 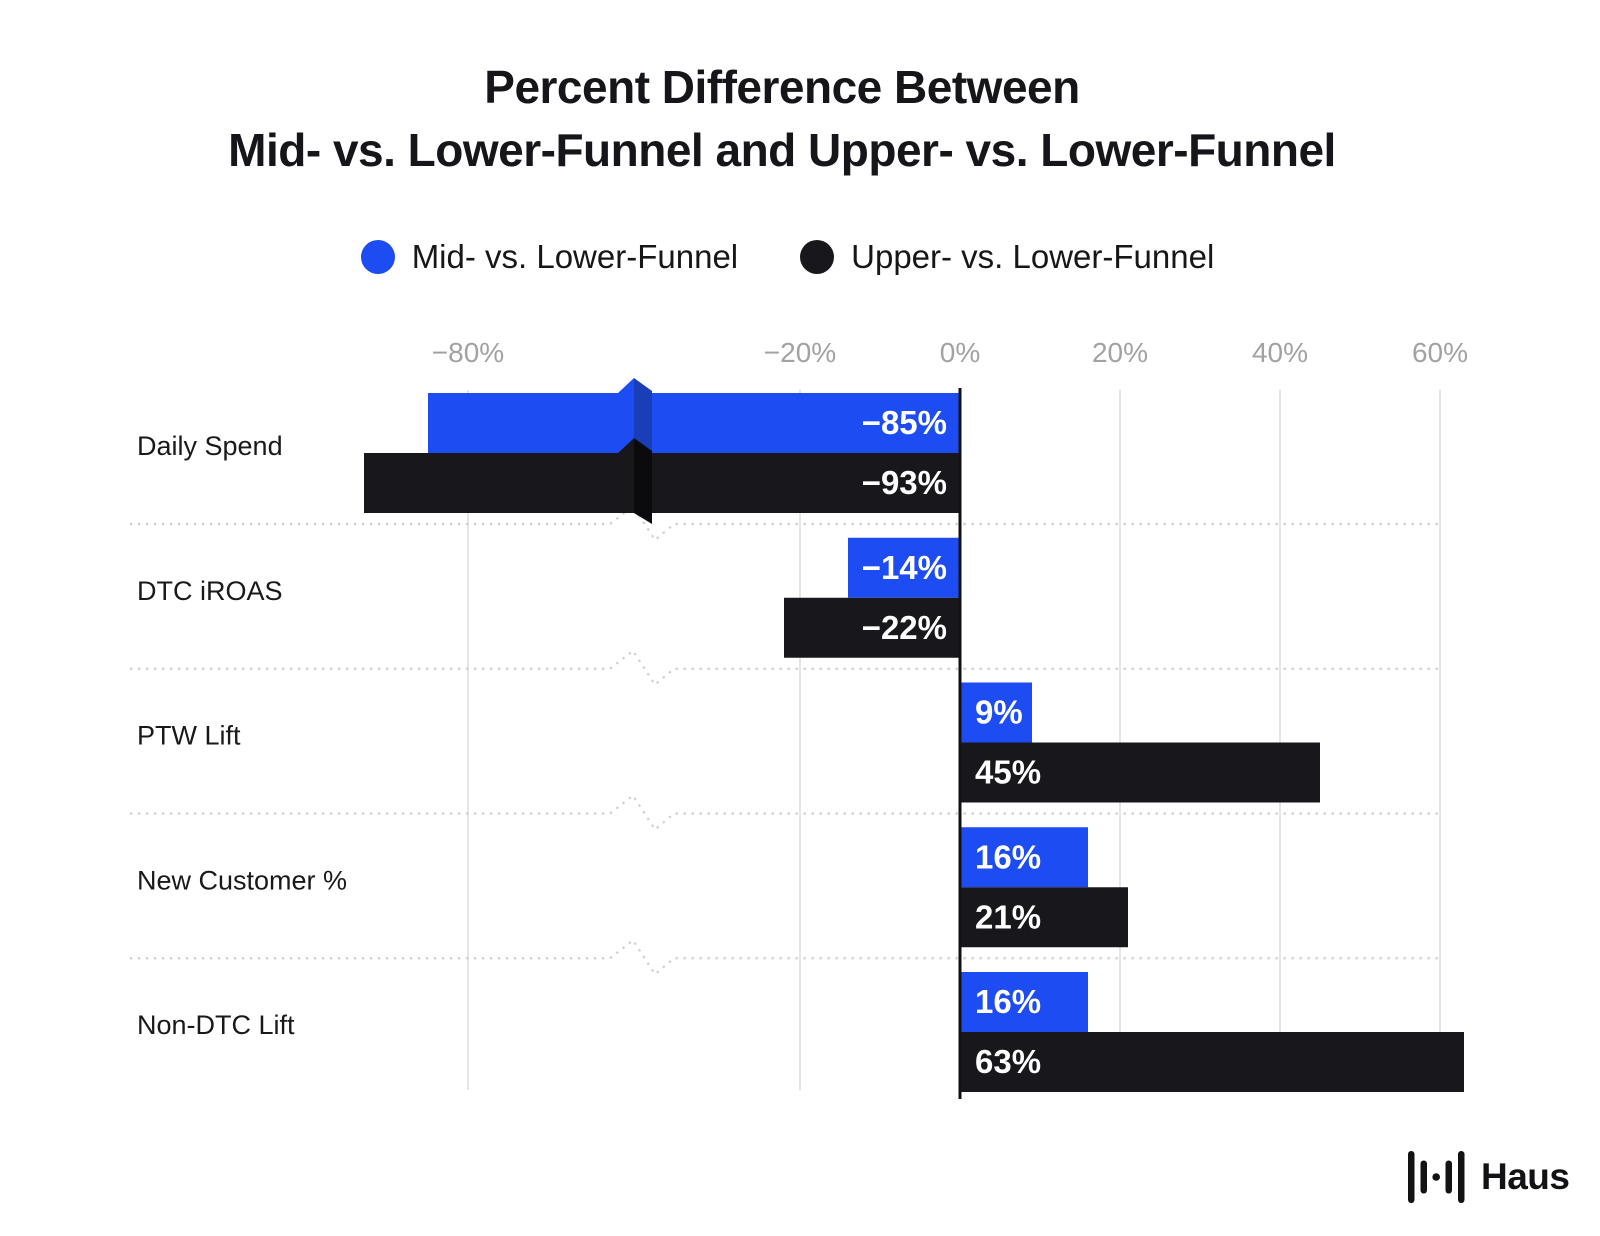 I want to click on bar-value-label: −85%, so click(x=904, y=422).